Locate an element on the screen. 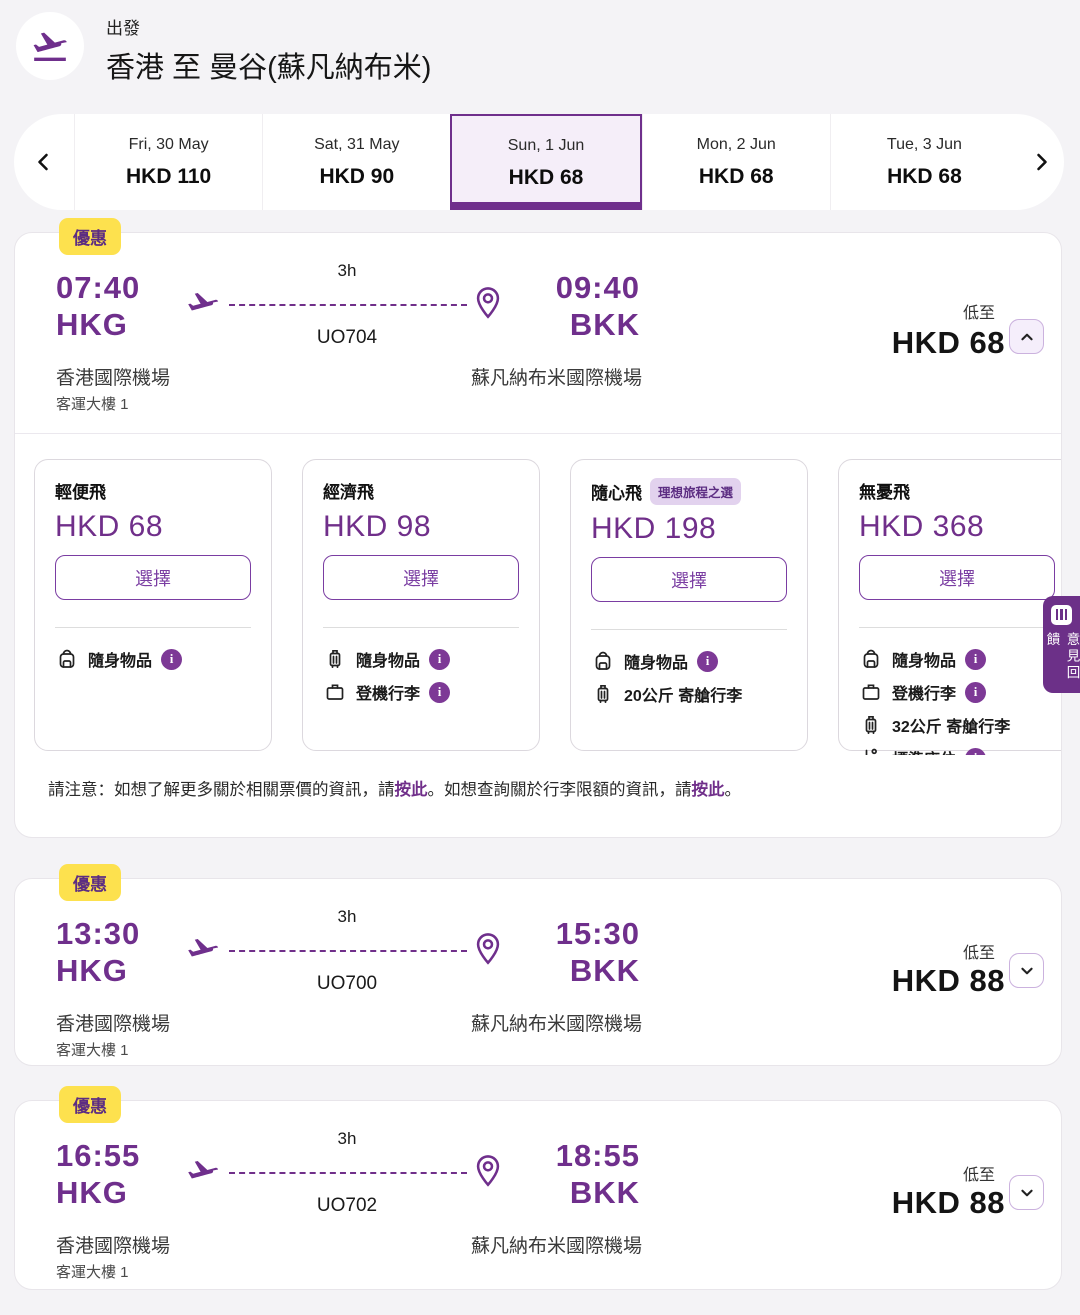 This screenshot has width=1080, height=1315. amenity-row: 隨身物品 i is located at coordinates (153, 659).